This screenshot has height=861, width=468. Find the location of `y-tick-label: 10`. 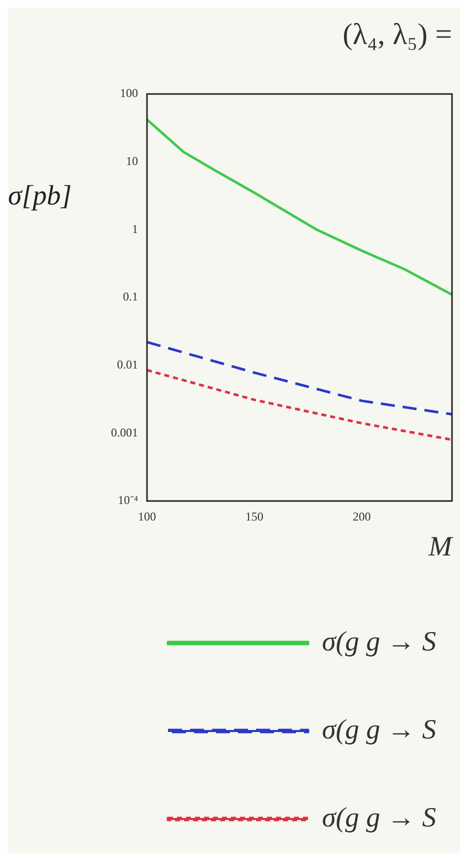

y-tick-label: 10 is located at coordinates (132, 161).